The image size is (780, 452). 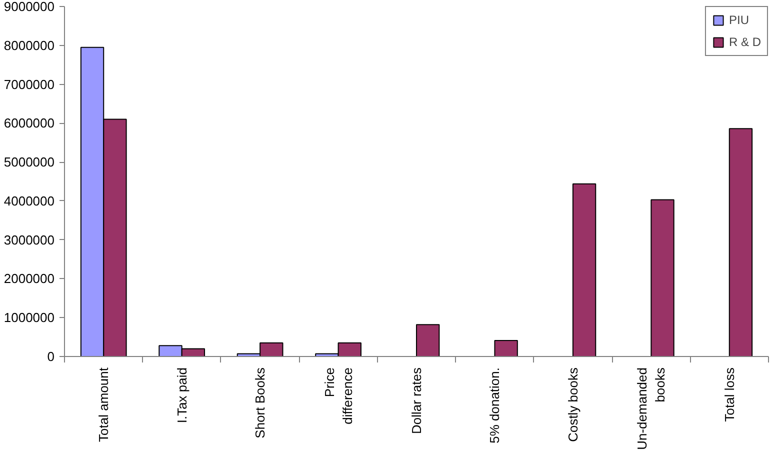 What do you see at coordinates (51, 356) in the screenshot?
I see `y-tick-label: 0` at bounding box center [51, 356].